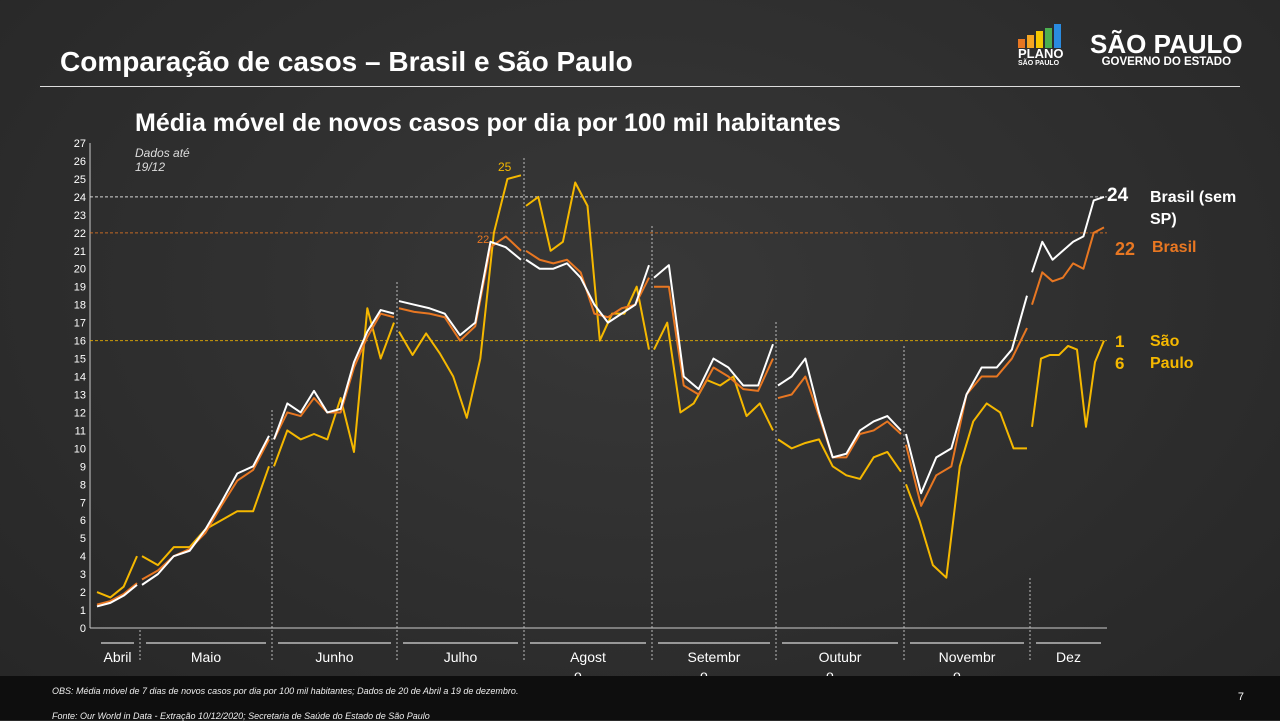 Image resolution: width=1280 pixels, height=721 pixels. Describe the element at coordinates (80, 288) in the screenshot. I see `y-tick-label: 19` at that location.